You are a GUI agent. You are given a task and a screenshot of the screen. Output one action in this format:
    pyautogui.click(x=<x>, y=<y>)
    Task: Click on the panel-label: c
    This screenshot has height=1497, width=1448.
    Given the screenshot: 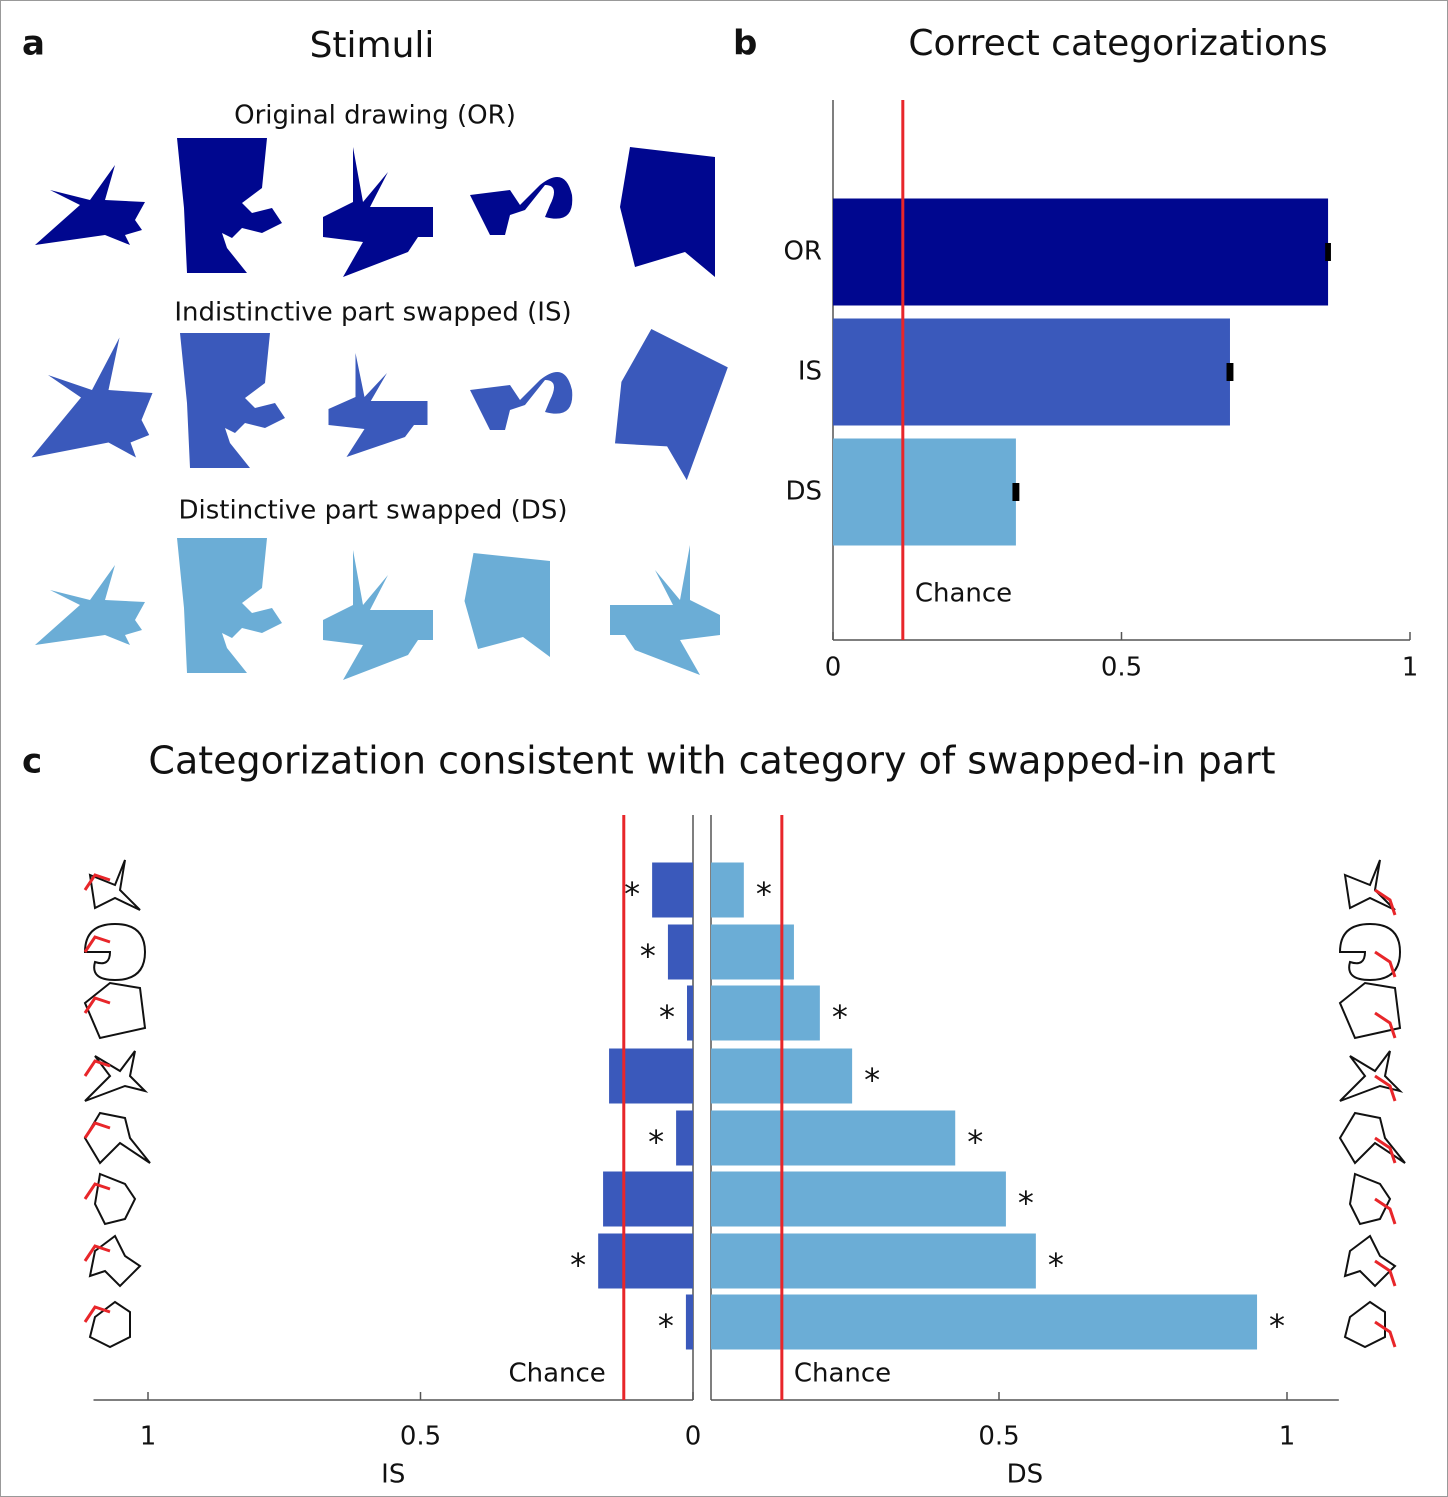 What is the action you would take?
    pyautogui.click(x=32, y=762)
    